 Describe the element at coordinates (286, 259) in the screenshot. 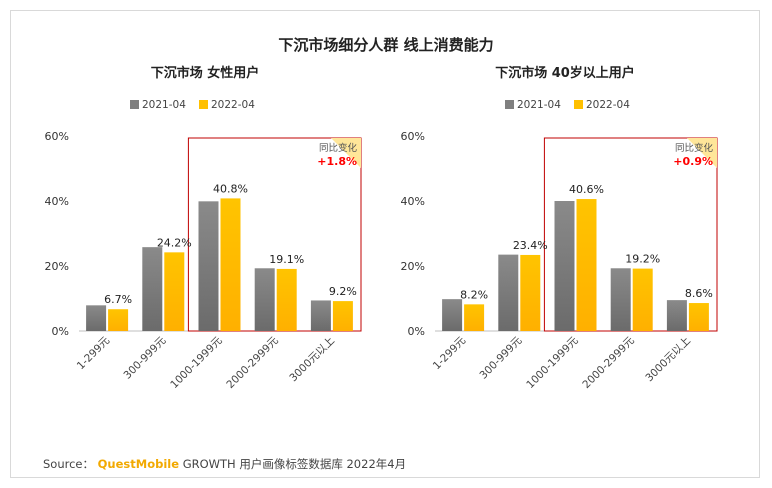

I see `data-label: 19.1%` at that location.